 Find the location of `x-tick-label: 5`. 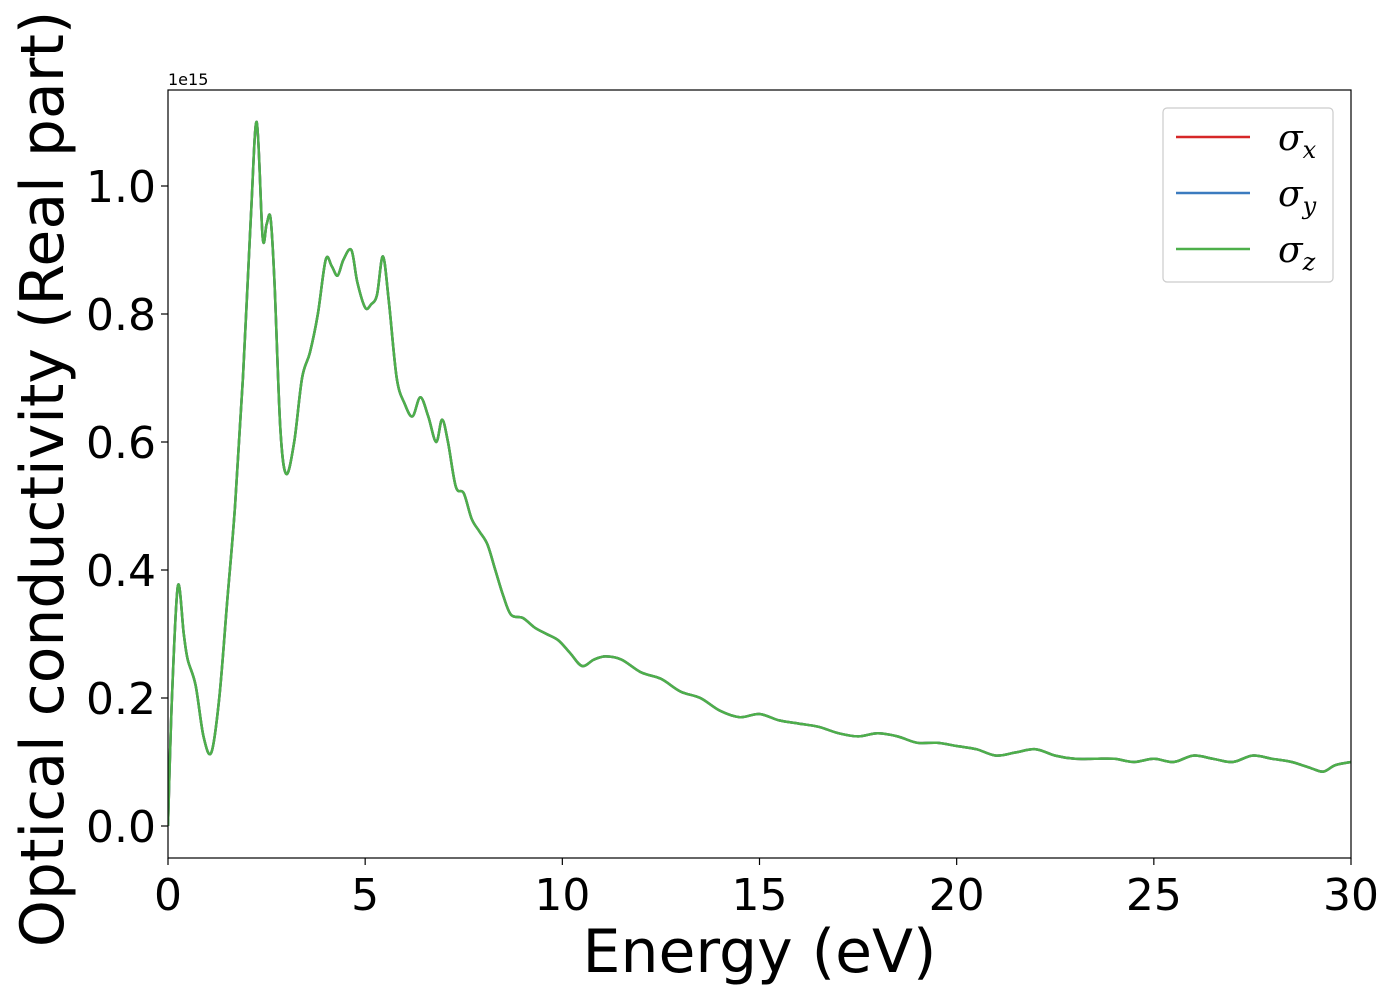

x-tick-label: 5 is located at coordinates (365, 895).